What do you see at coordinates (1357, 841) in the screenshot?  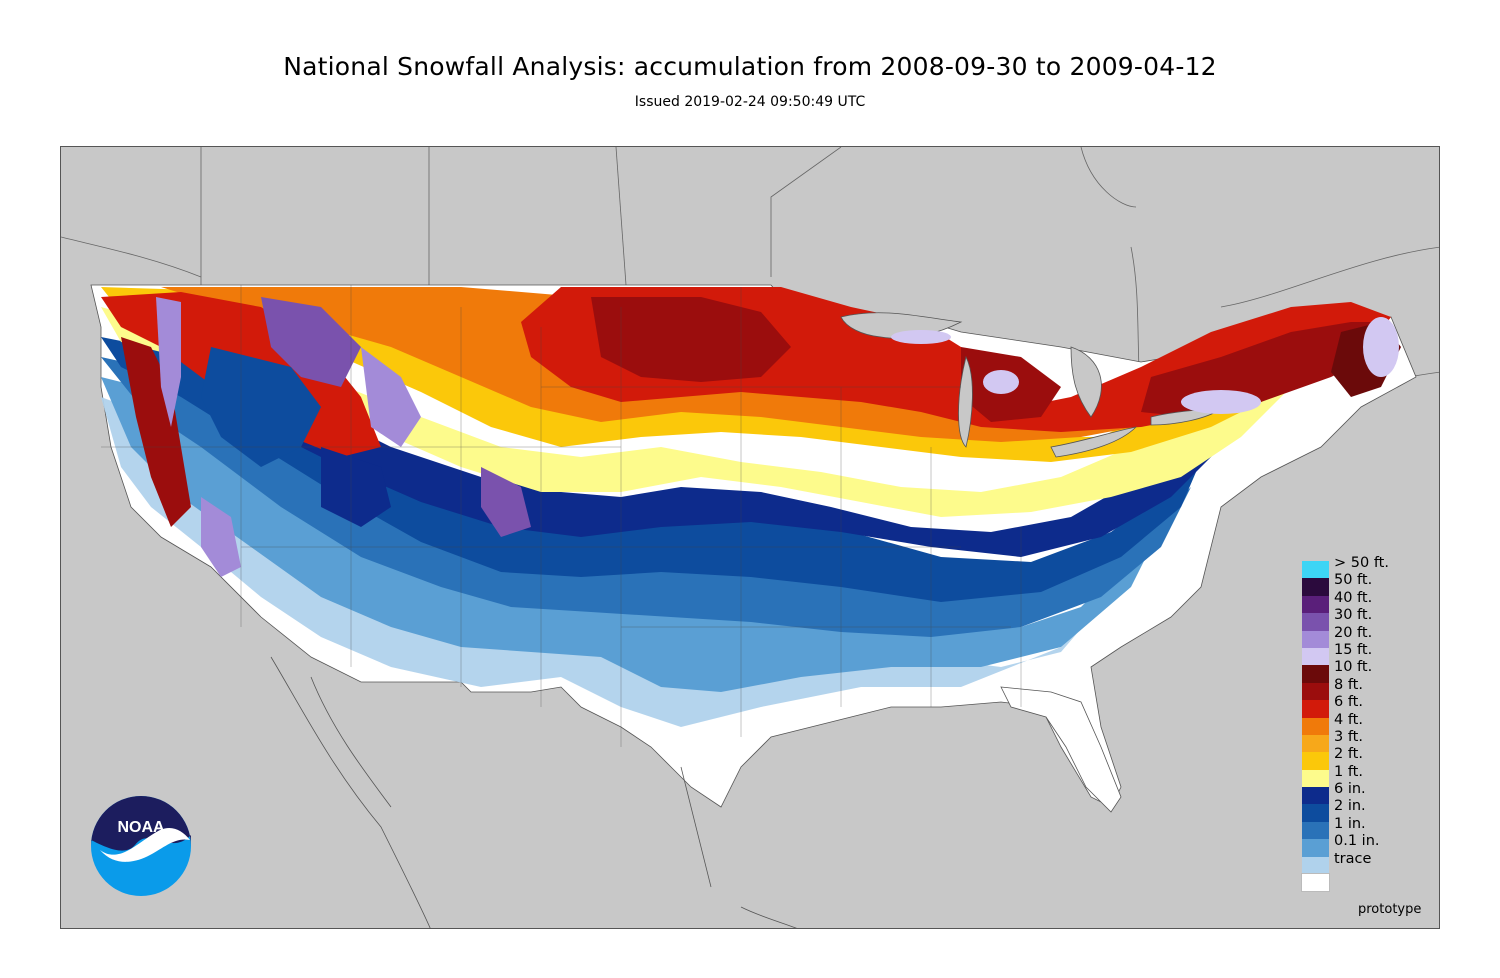 I see `legend-label: 0.1 in.` at bounding box center [1357, 841].